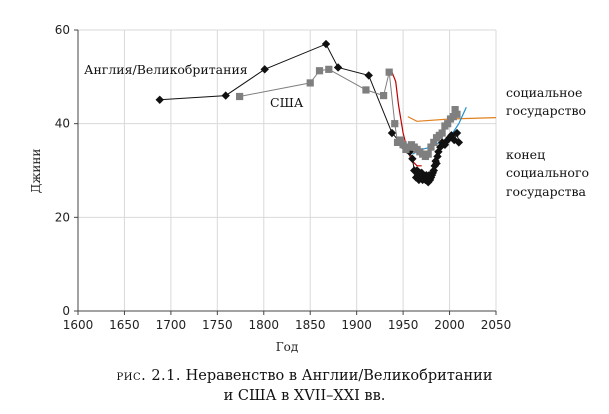  I want to click on x-tick-label: 2050, so click(496, 325).